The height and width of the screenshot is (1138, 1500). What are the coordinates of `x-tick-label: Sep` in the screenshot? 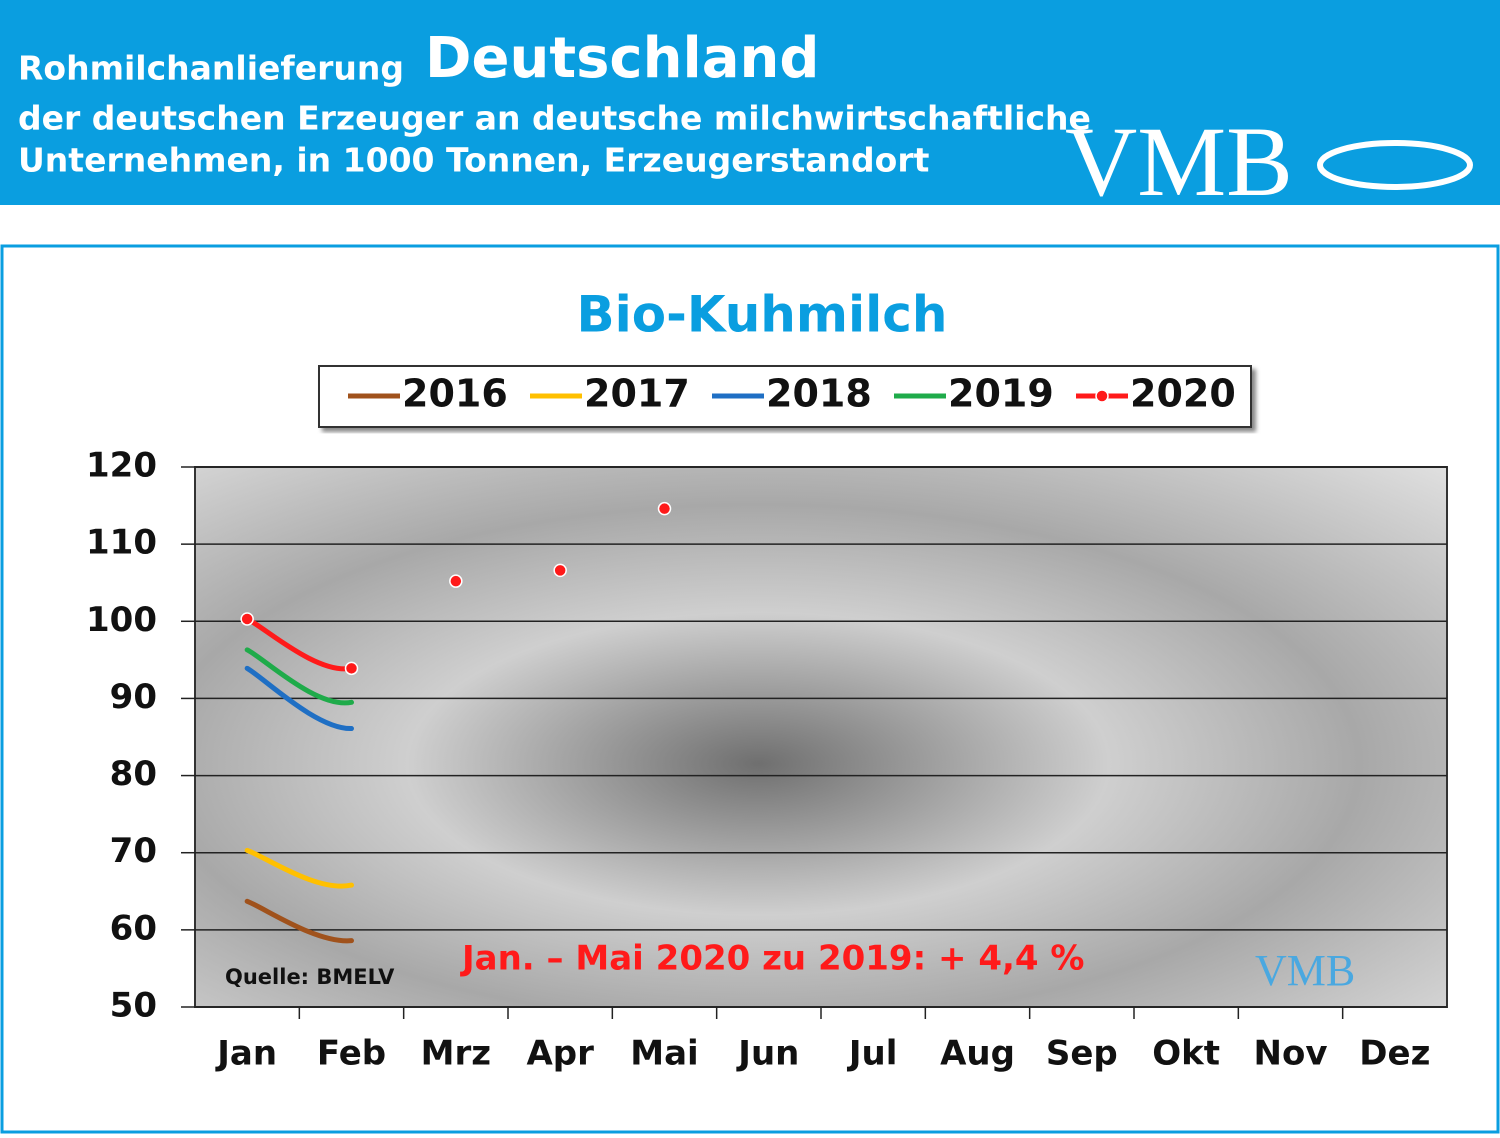 It's located at (1082, 1054).